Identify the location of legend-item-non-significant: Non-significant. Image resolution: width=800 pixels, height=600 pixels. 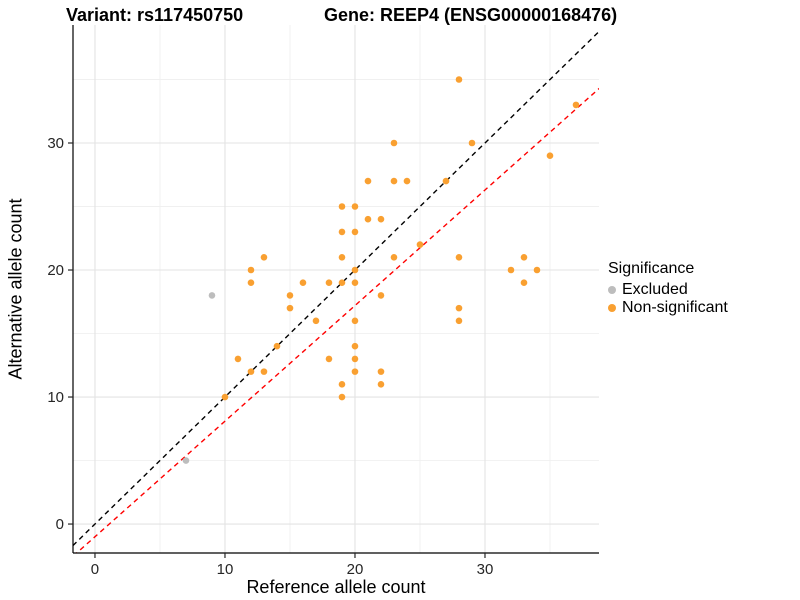
(668, 308).